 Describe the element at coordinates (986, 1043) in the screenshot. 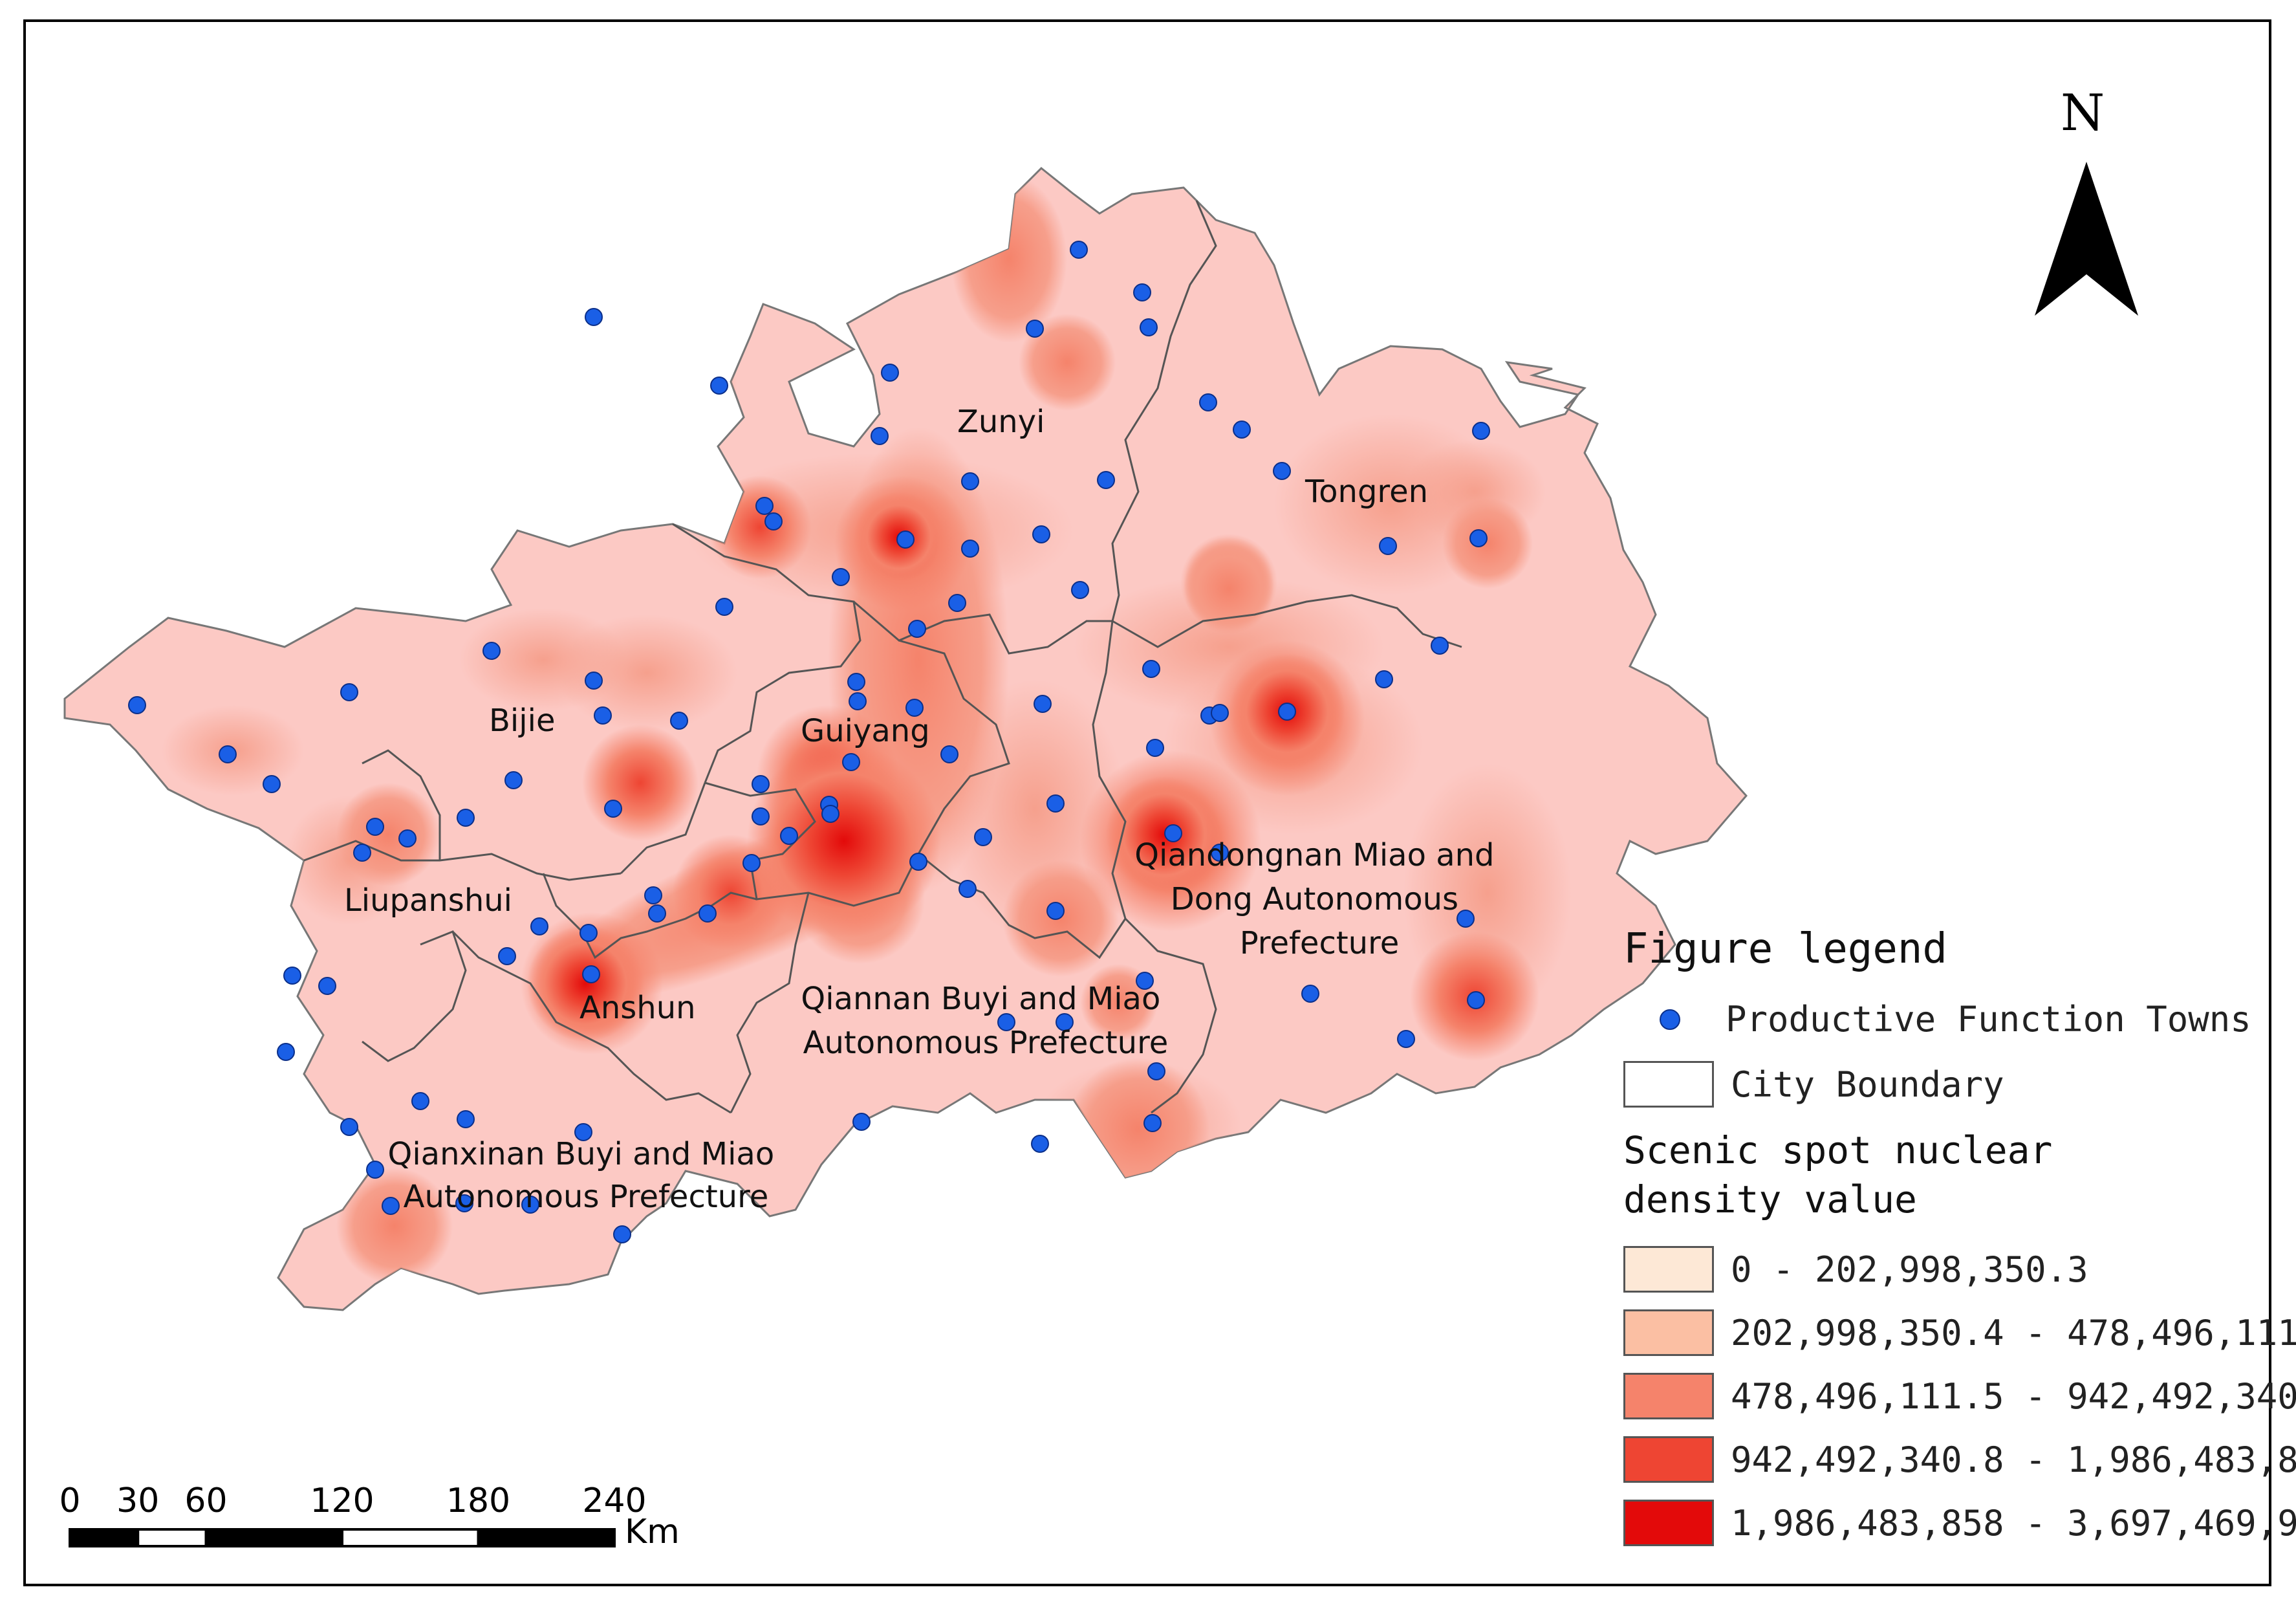

I see `city-label-qiannan-line2: Autonomous Prefecture` at that location.